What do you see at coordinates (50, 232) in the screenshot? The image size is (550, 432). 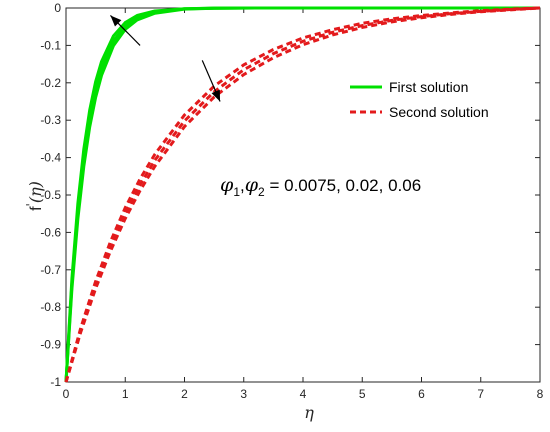 I see `y-tick-label-6: -0.6` at bounding box center [50, 232].